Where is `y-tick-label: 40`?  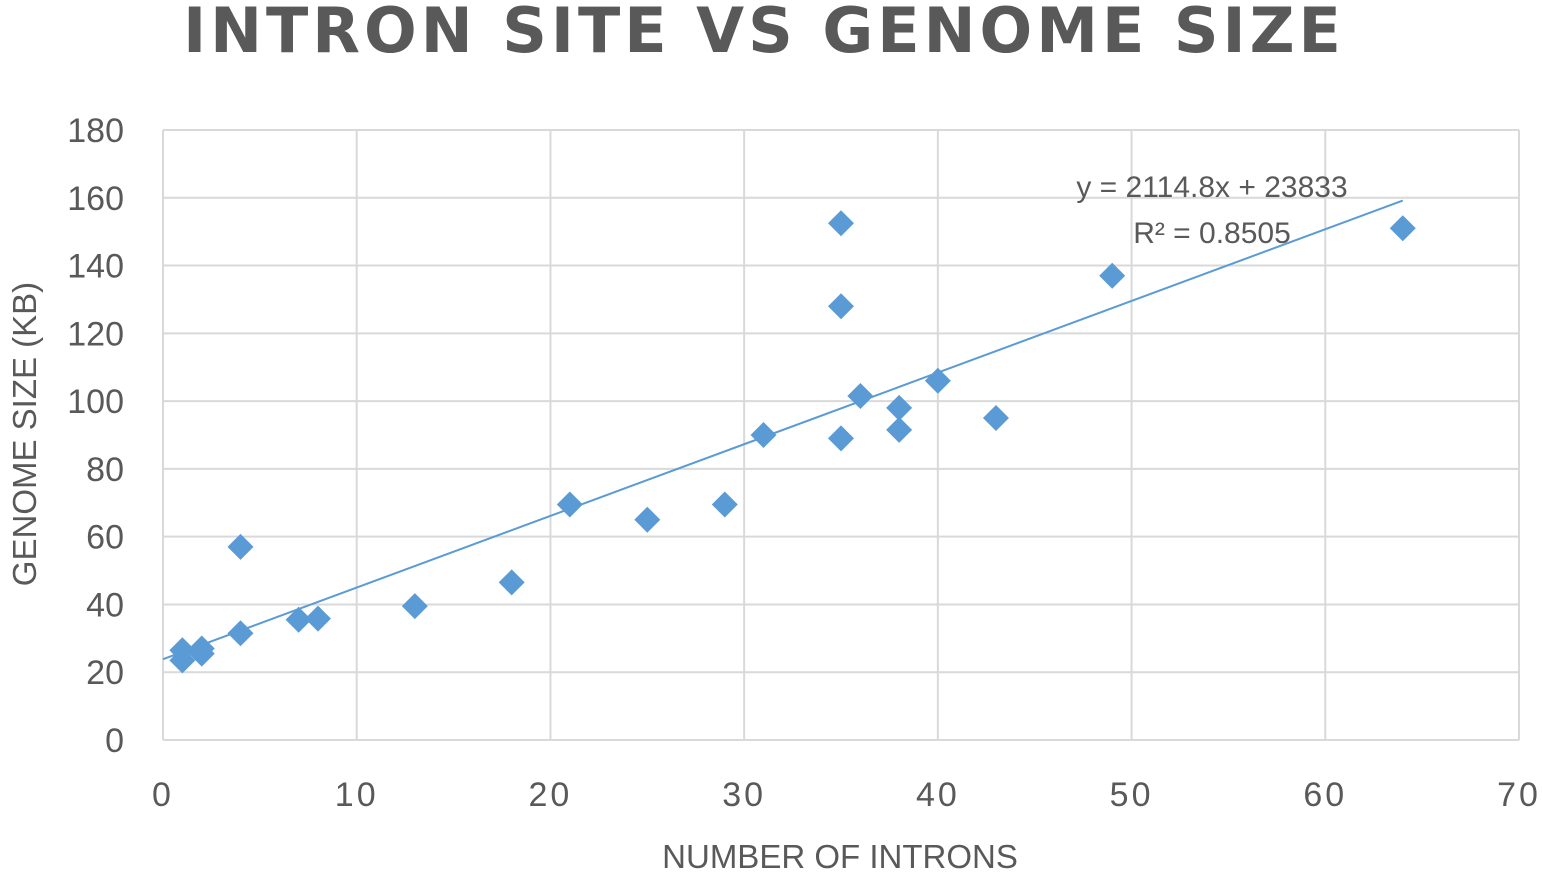 y-tick-label: 40 is located at coordinates (105, 605).